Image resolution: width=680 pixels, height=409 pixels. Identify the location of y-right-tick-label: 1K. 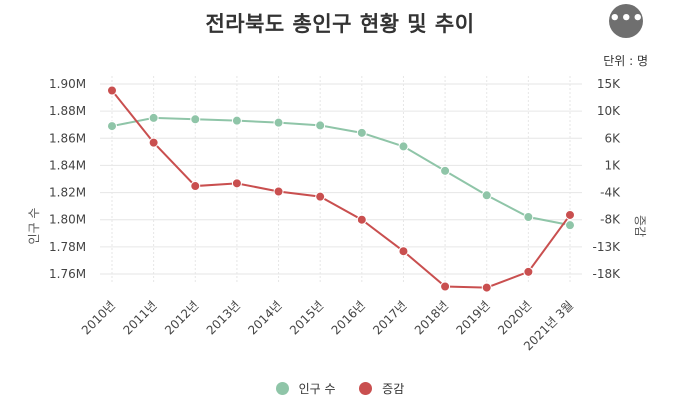
(612, 165).